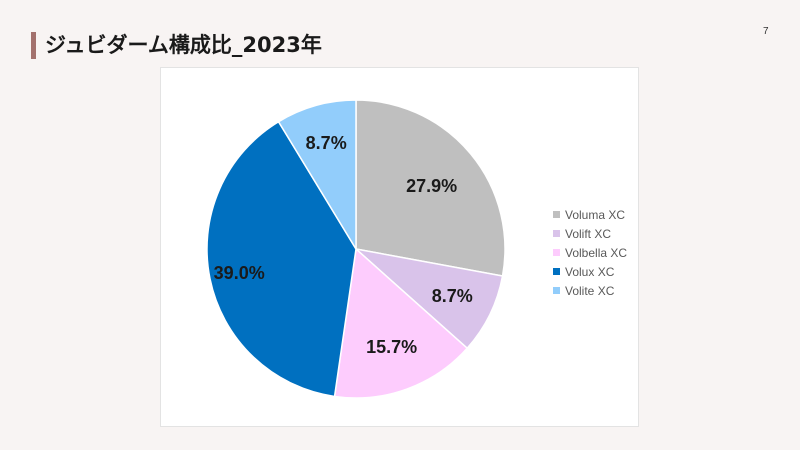 This screenshot has height=450, width=800. I want to click on page-title: ジュビダーム構成比_2023年, so click(183, 45).